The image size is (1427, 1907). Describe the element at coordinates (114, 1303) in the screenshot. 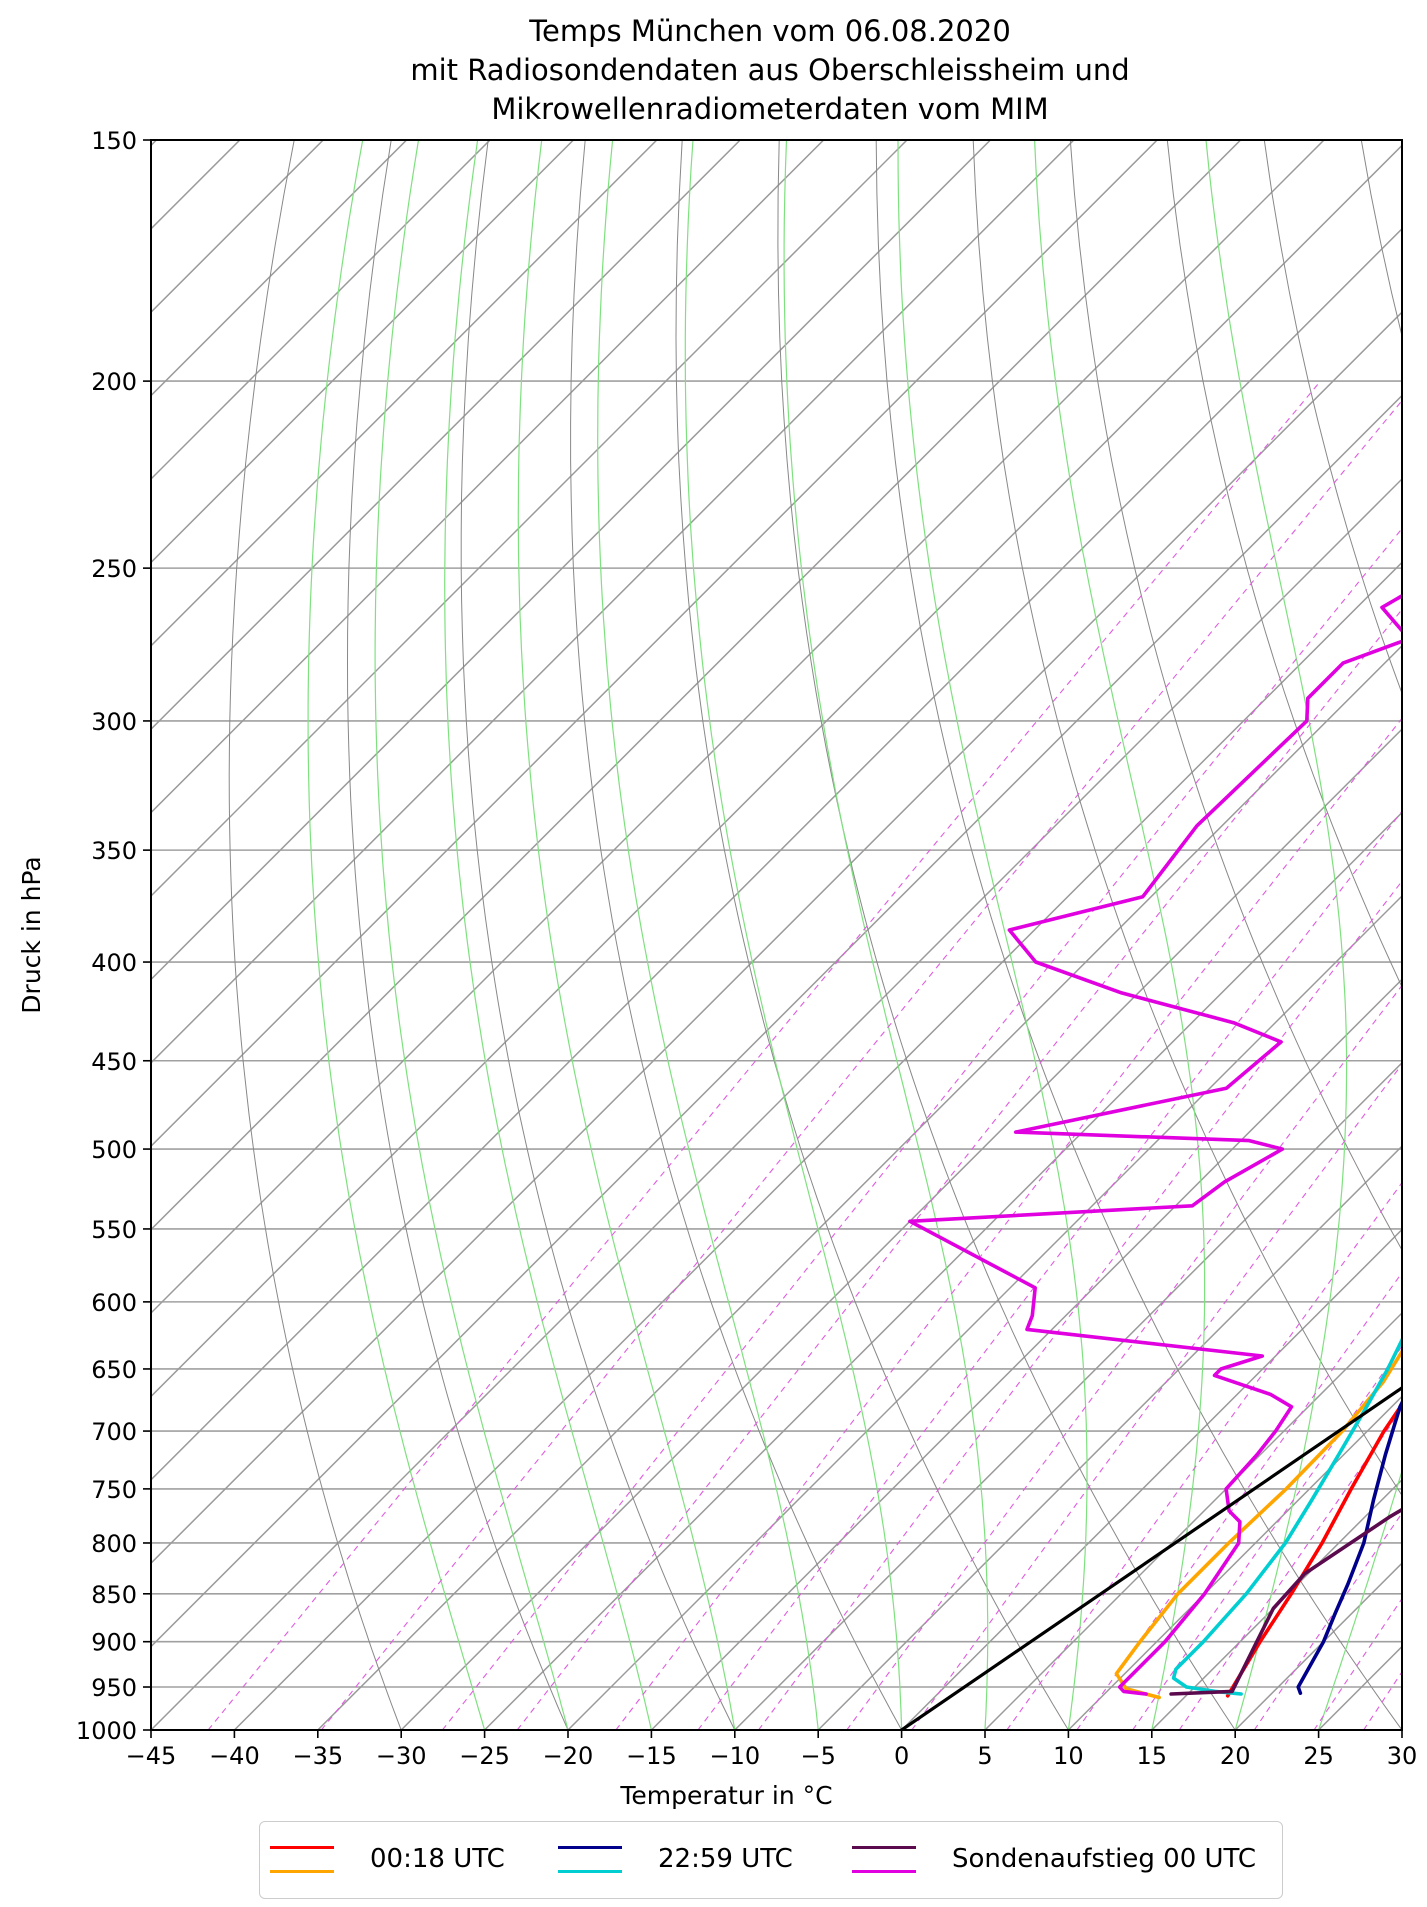

I see `y-tick-label: 600` at that location.